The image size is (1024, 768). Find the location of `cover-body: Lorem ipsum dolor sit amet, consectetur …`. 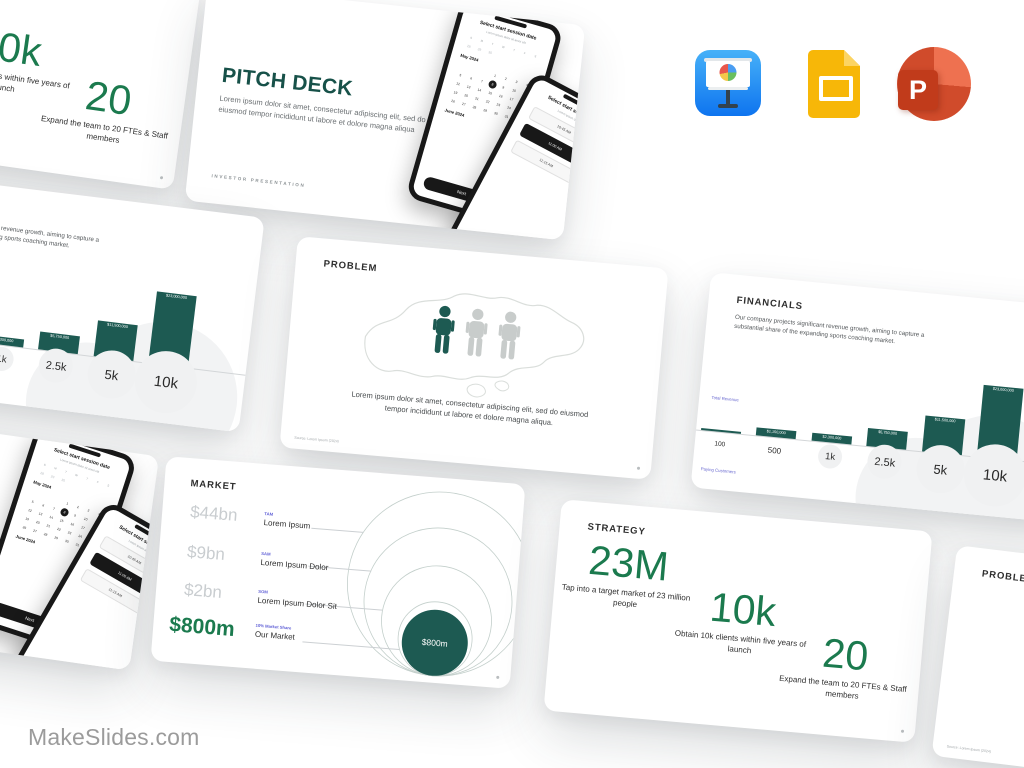

cover-body: Lorem ipsum dolor sit amet, consectetur … is located at coordinates (322, 114).